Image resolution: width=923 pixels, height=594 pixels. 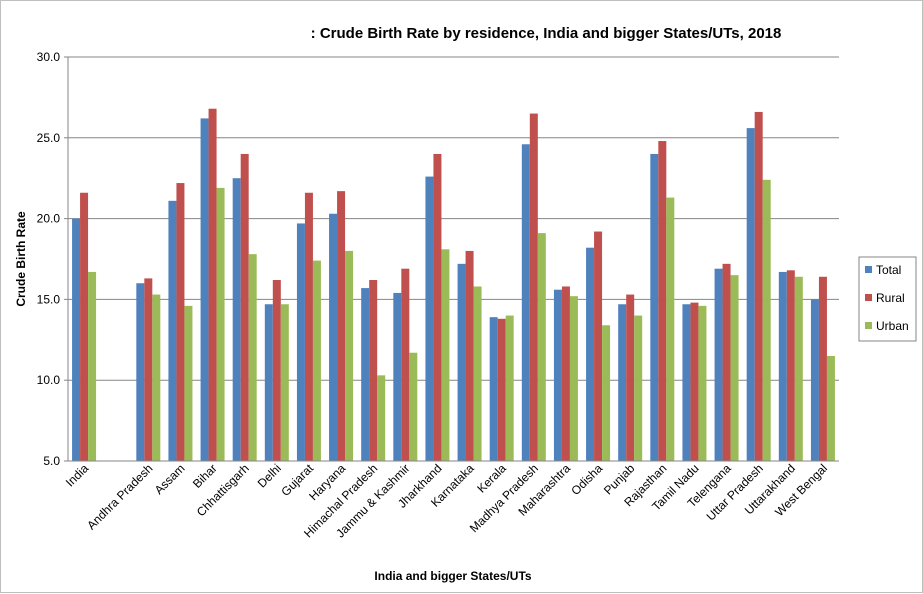 What do you see at coordinates (76, 339) in the screenshot?
I see `bar-total-india` at bounding box center [76, 339].